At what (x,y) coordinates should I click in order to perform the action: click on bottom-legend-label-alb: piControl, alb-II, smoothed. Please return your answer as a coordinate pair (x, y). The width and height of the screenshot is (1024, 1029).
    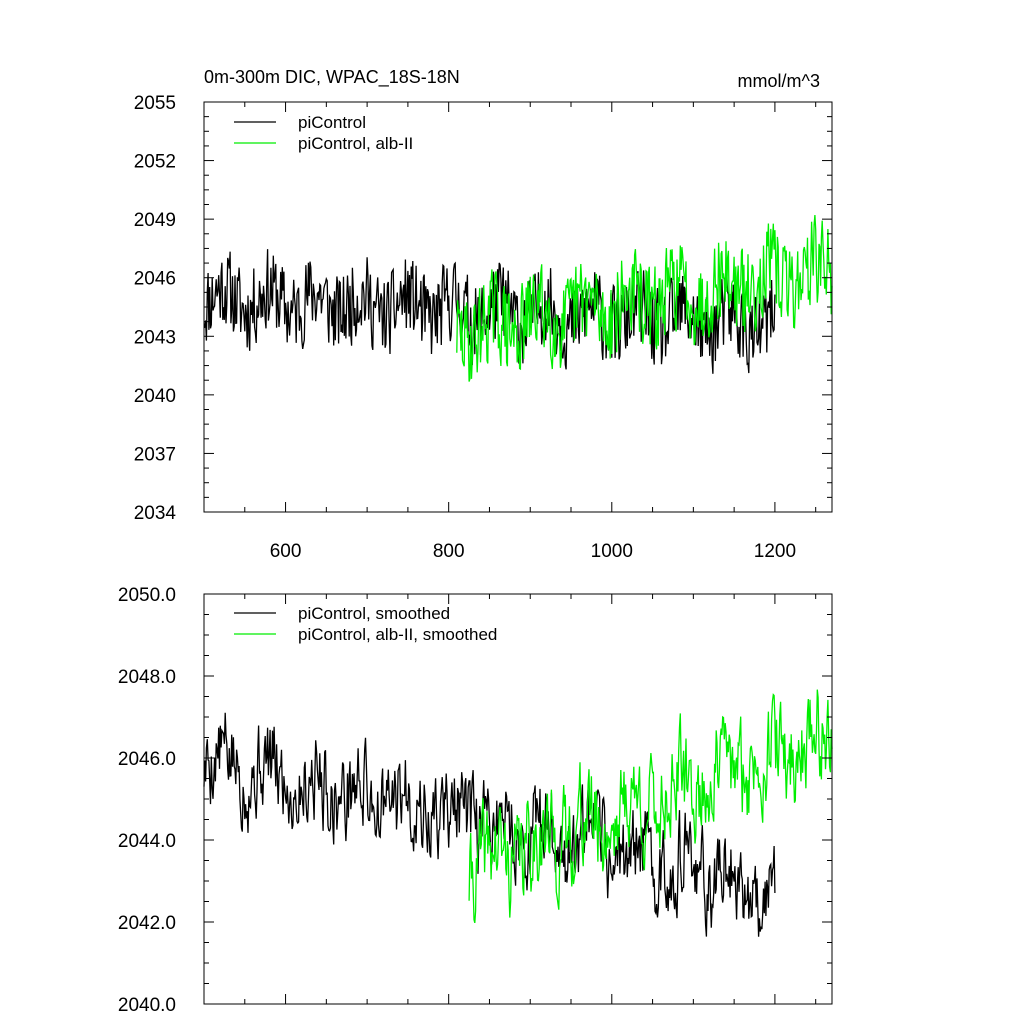
    Looking at the image, I should click on (397, 634).